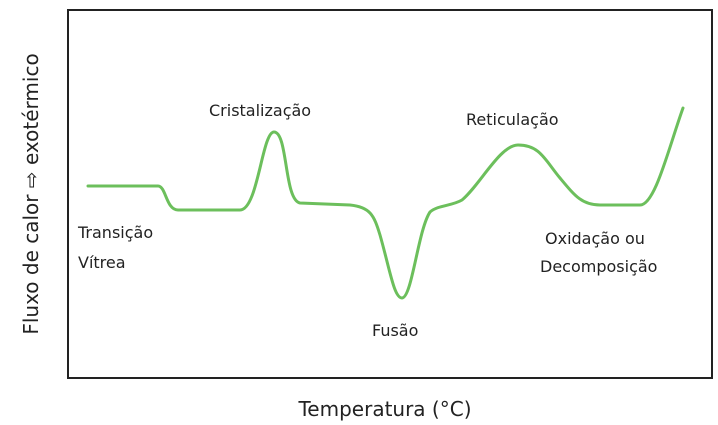 The width and height of the screenshot is (718, 425). What do you see at coordinates (115, 232) in the screenshot?
I see `annotation: Transição` at bounding box center [115, 232].